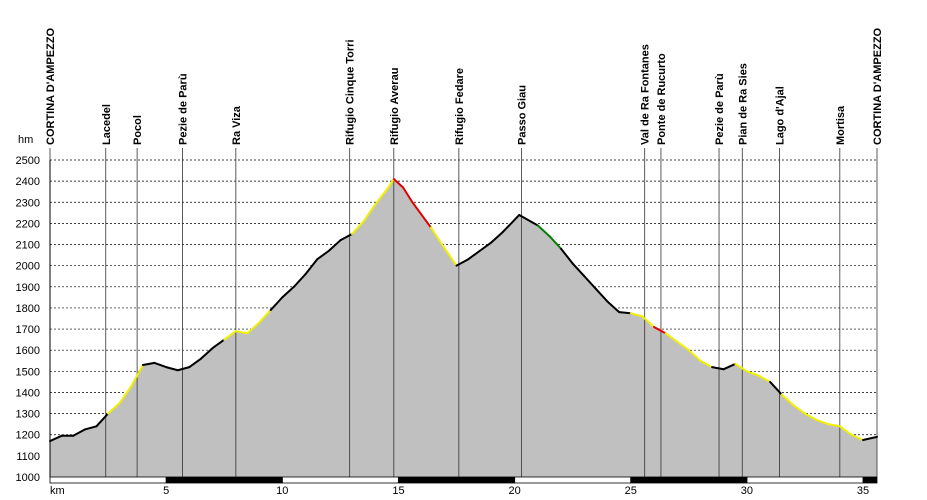  I want to click on waypoint-label: Pian de Ra Sies, so click(743, 104).